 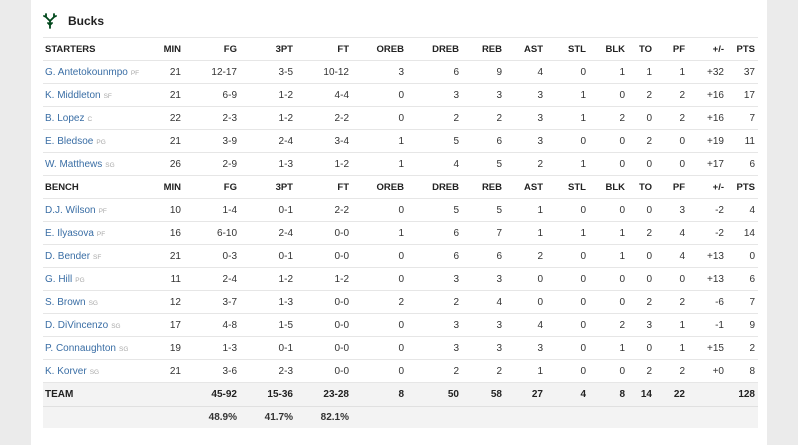 What do you see at coordinates (97, 257) in the screenshot?
I see `player-position: SF` at bounding box center [97, 257].